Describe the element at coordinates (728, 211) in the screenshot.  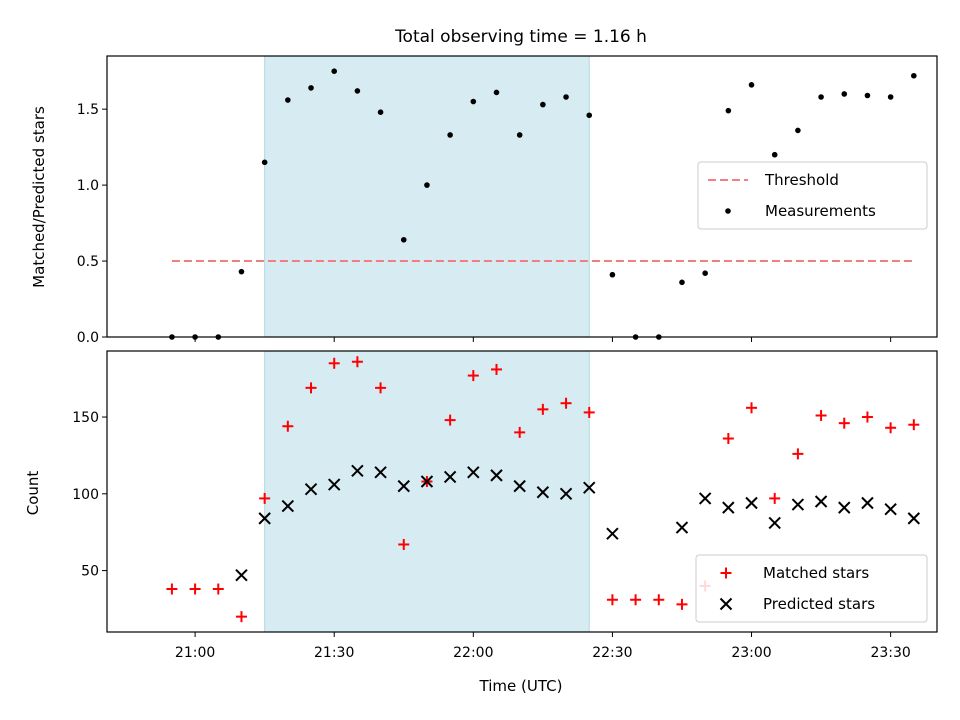
I see `legend-measurement-swatch` at that location.